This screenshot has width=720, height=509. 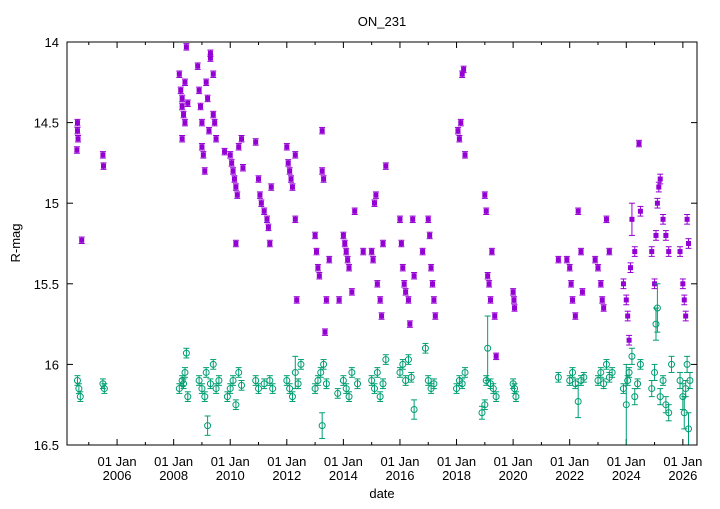 I want to click on x-tick-label: 2016, so click(x=400, y=475).